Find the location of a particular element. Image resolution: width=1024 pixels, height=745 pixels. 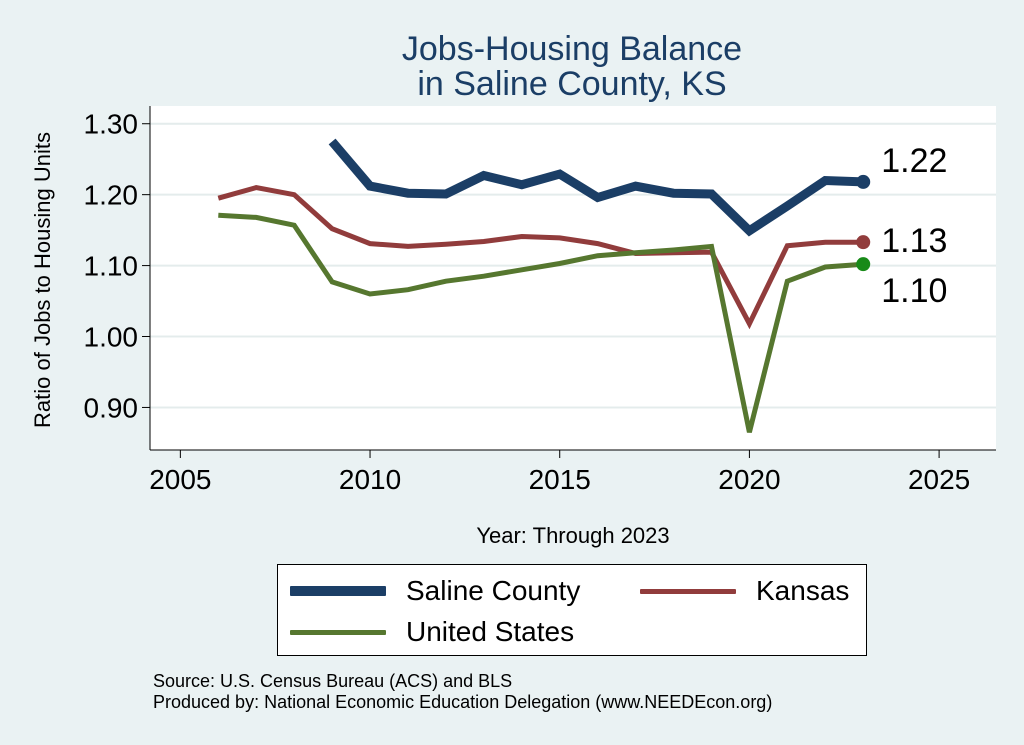

end-marker-kansas is located at coordinates (863, 242).